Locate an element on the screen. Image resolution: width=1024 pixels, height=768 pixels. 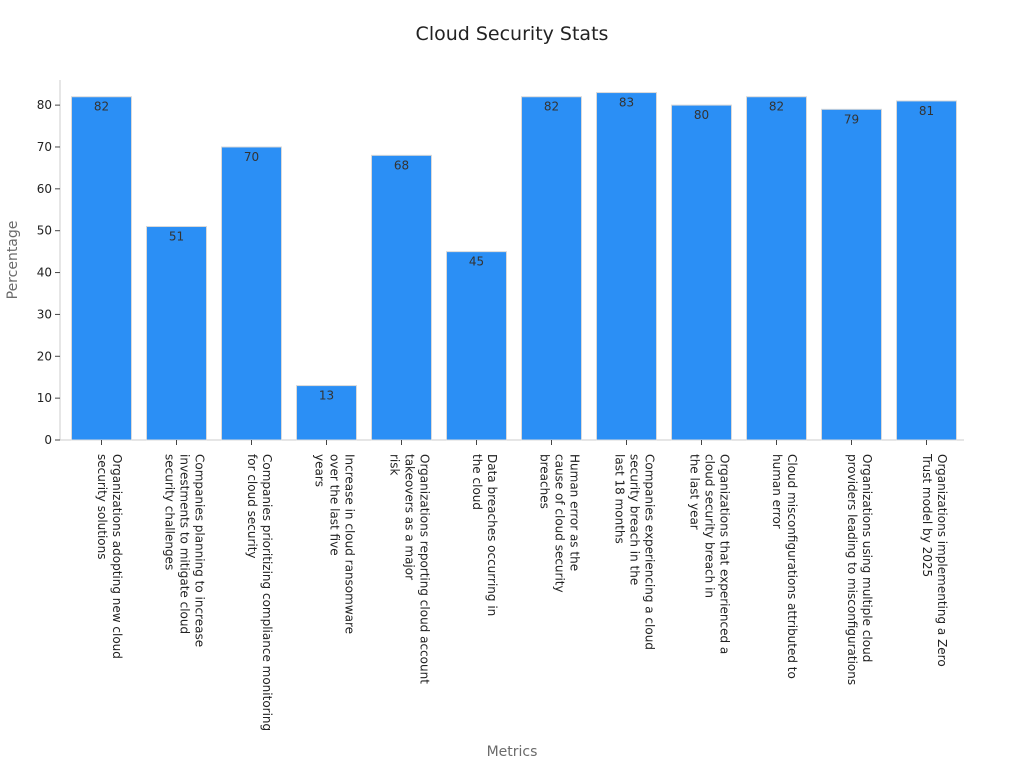
x-category-label-line: Organizations that experienced a is located at coordinates (725, 554).